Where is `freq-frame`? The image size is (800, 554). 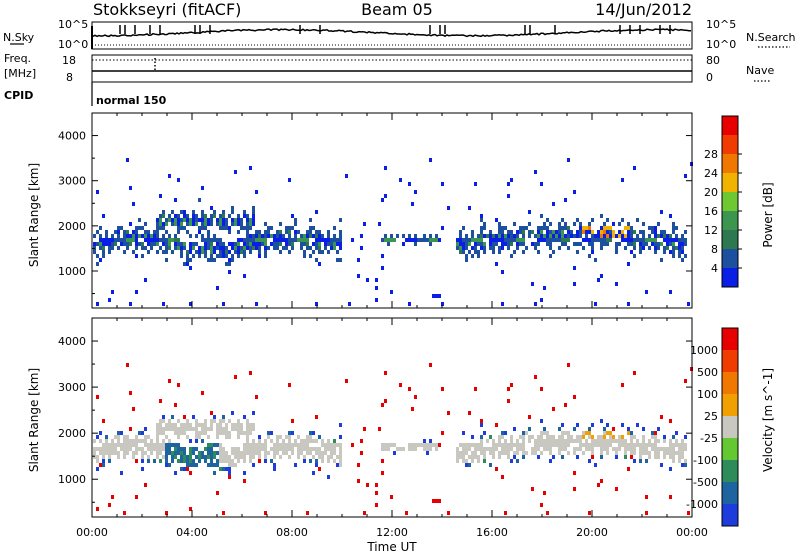 freq-frame is located at coordinates (392, 68).